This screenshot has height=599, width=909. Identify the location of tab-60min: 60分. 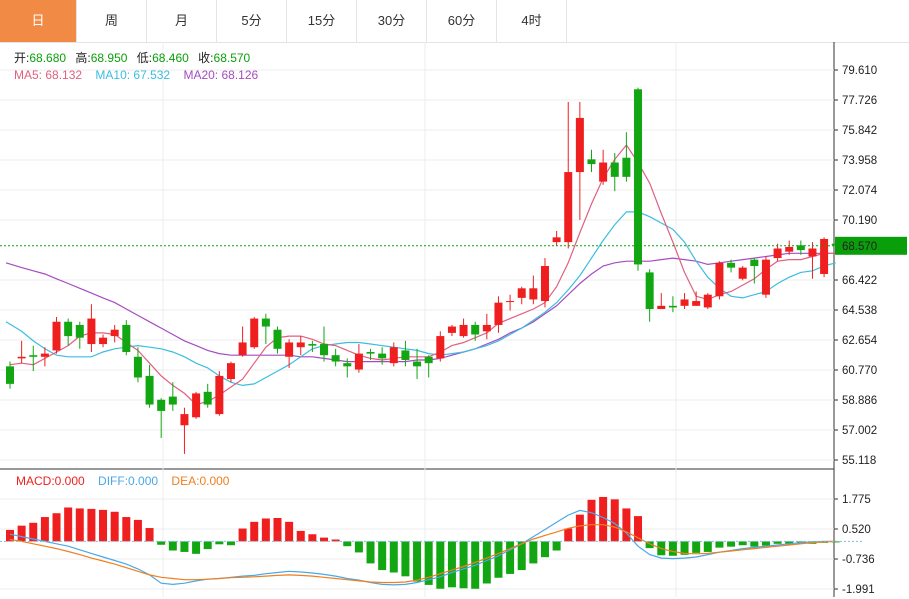
(462, 21).